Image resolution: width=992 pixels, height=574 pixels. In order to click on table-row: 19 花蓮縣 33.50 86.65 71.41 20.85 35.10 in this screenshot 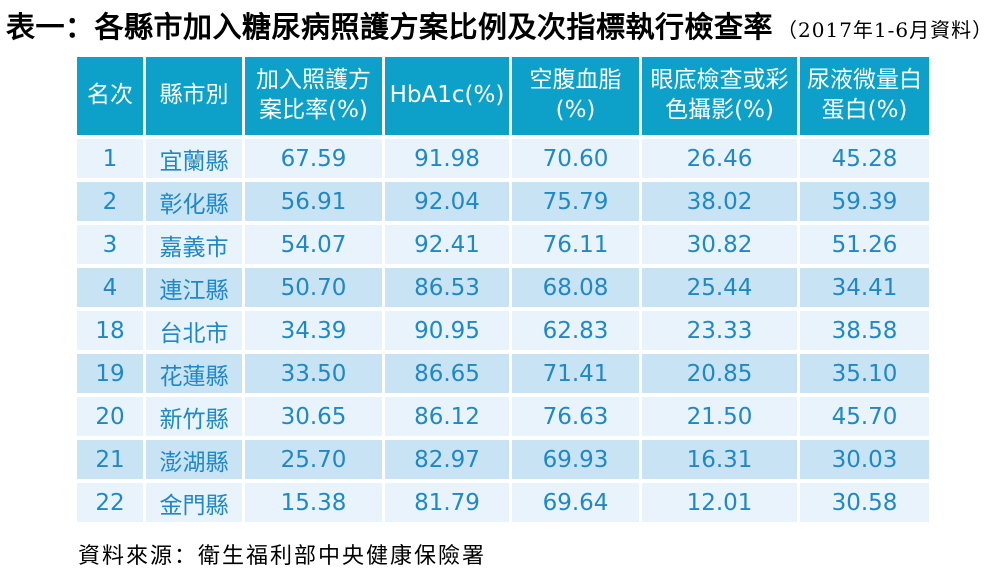, I will do `click(503, 373)`.